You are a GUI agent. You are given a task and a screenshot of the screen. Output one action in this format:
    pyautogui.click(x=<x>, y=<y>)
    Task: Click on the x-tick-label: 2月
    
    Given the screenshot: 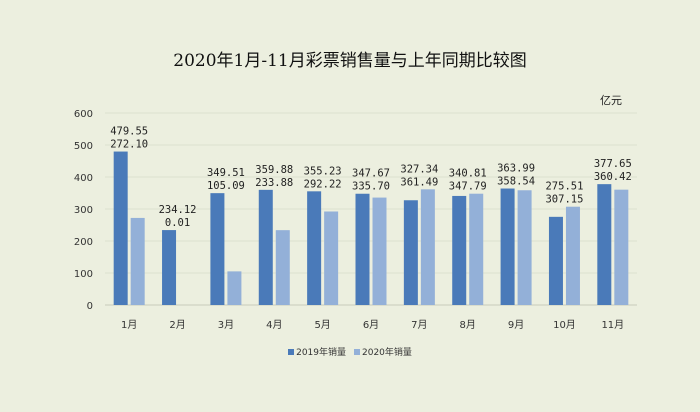 What is the action you would take?
    pyautogui.click(x=177, y=325)
    